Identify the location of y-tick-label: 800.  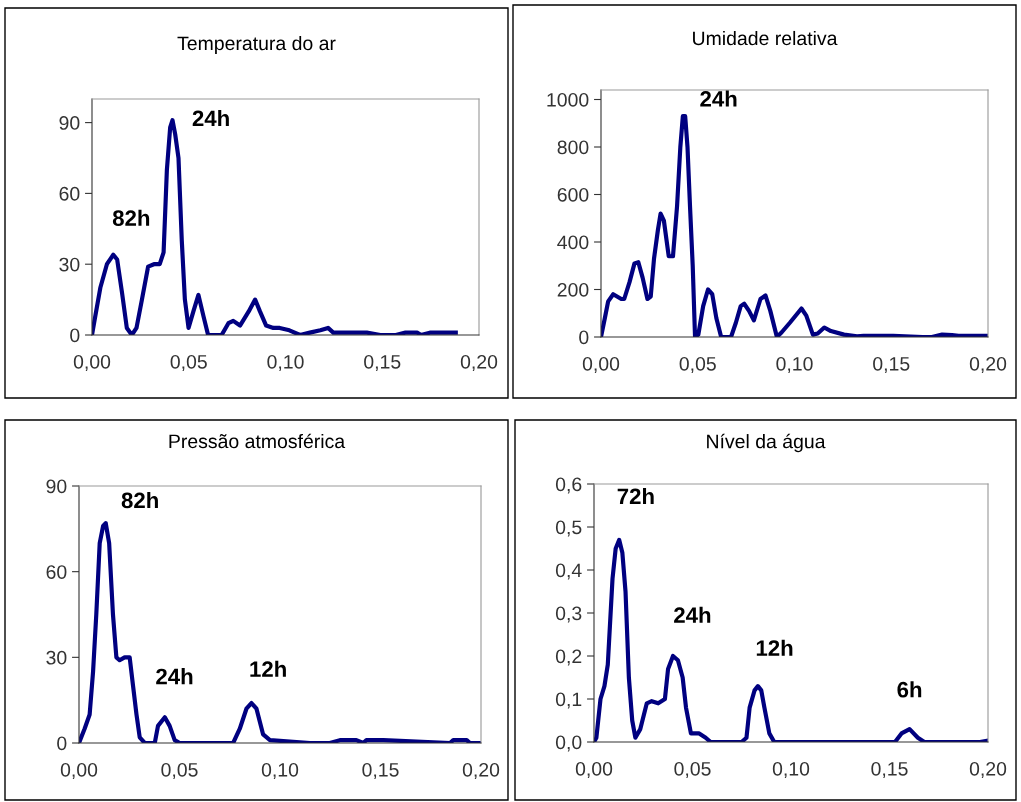
(573, 147).